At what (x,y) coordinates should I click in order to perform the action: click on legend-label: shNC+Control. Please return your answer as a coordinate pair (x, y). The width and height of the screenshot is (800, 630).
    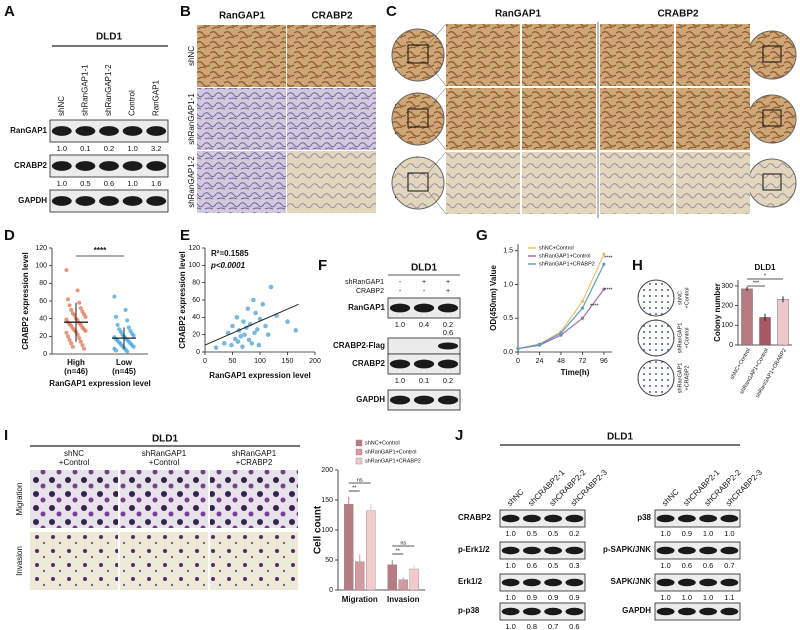
    Looking at the image, I should click on (382, 443).